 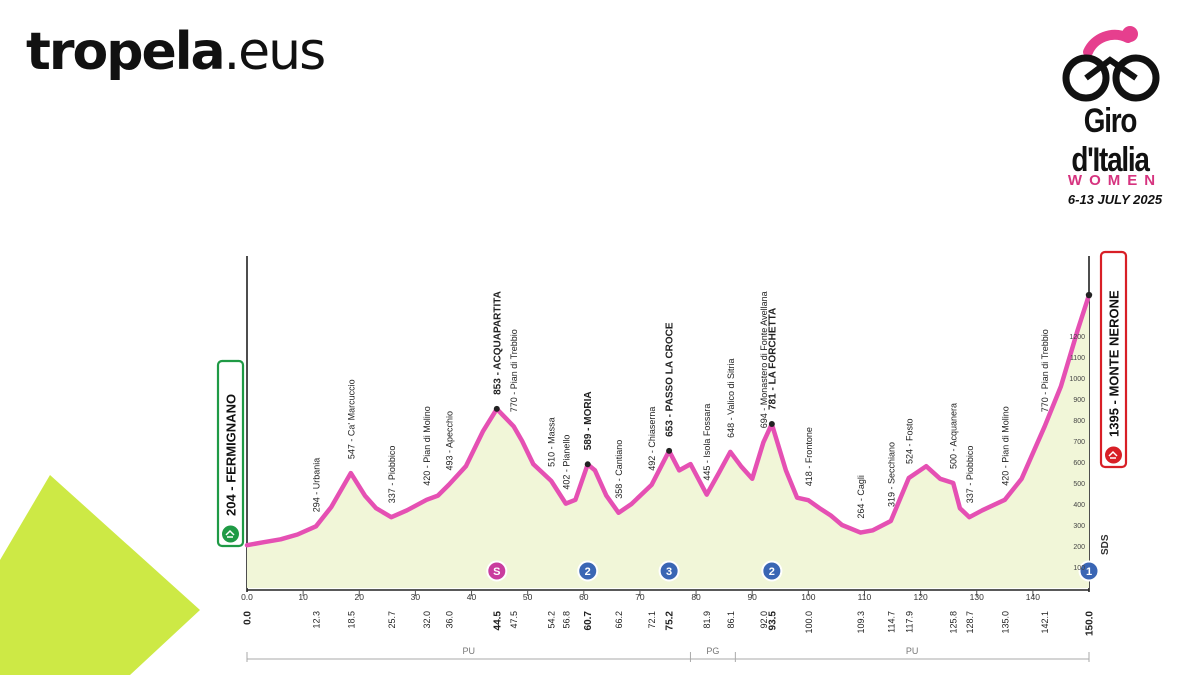 I want to click on altitude-tick-label: 200, so click(x=1079, y=547).